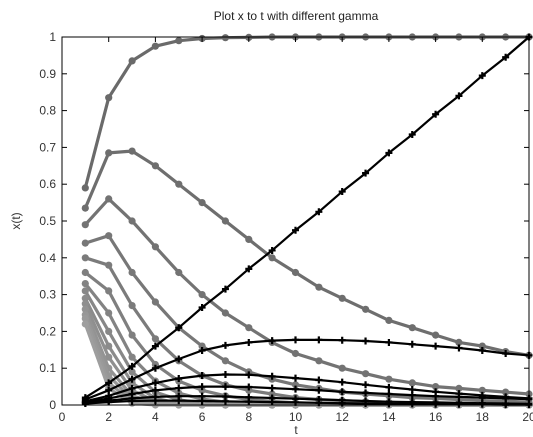  Describe the element at coordinates (47, 184) in the screenshot. I see `y-tick-label: 0.6` at that location.